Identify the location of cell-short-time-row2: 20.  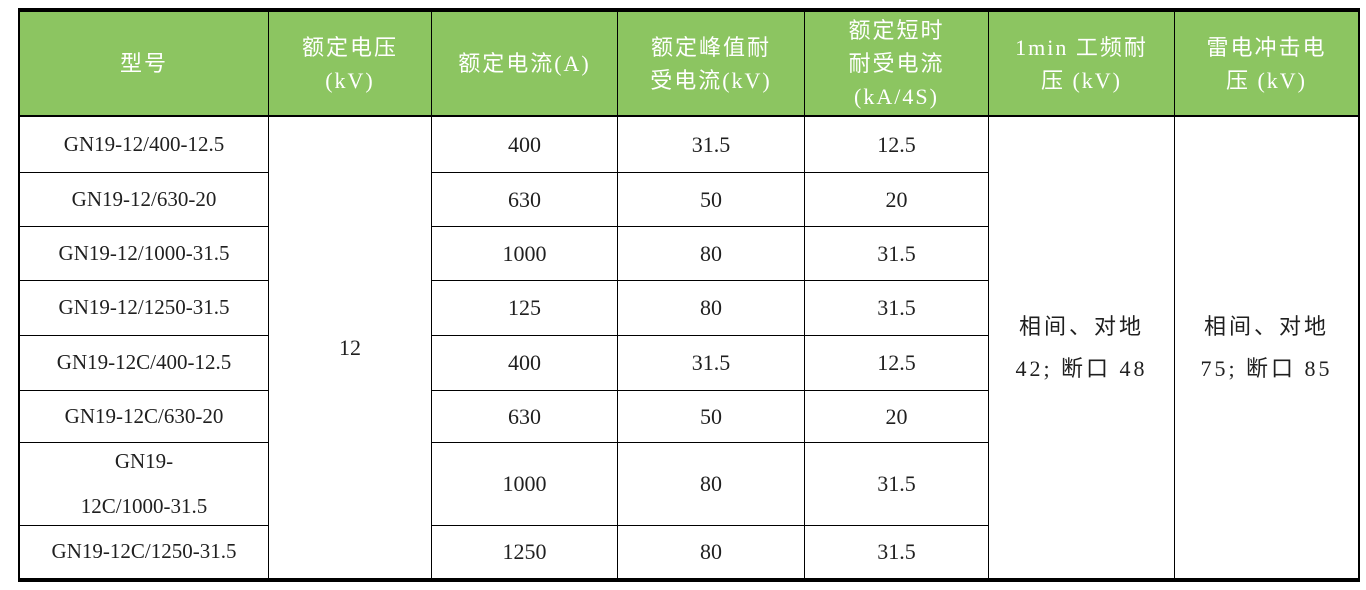
(897, 200).